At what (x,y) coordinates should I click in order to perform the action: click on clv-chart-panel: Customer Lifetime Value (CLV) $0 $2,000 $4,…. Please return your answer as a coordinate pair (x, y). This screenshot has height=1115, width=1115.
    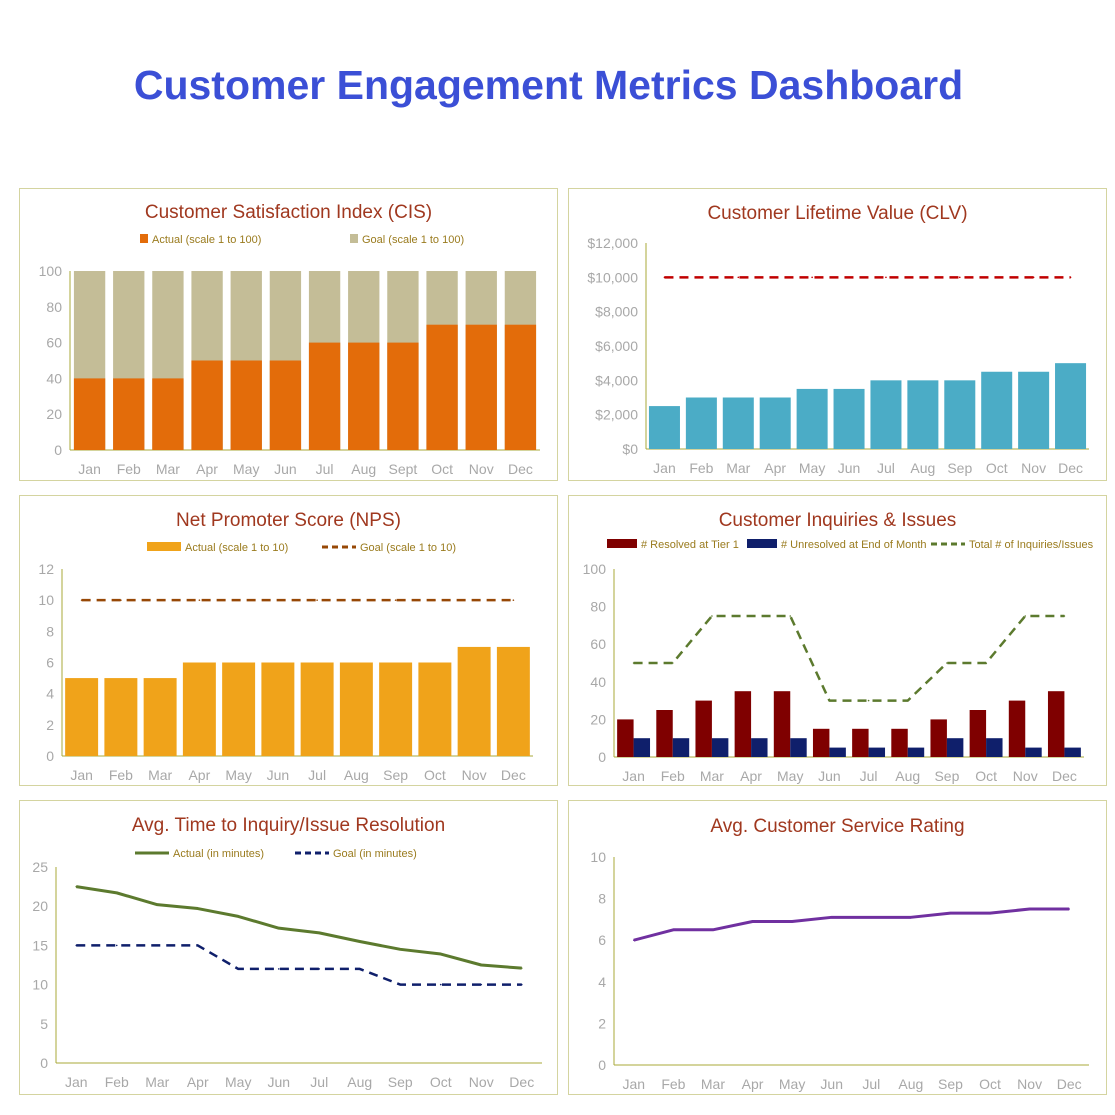
    Looking at the image, I should click on (837, 334).